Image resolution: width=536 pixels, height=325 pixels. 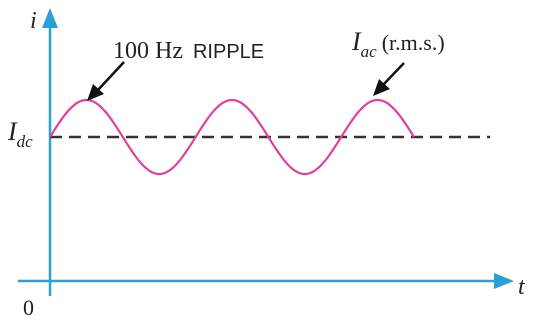 What do you see at coordinates (393, 74) in the screenshot?
I see `iac-arrow-shaft` at bounding box center [393, 74].